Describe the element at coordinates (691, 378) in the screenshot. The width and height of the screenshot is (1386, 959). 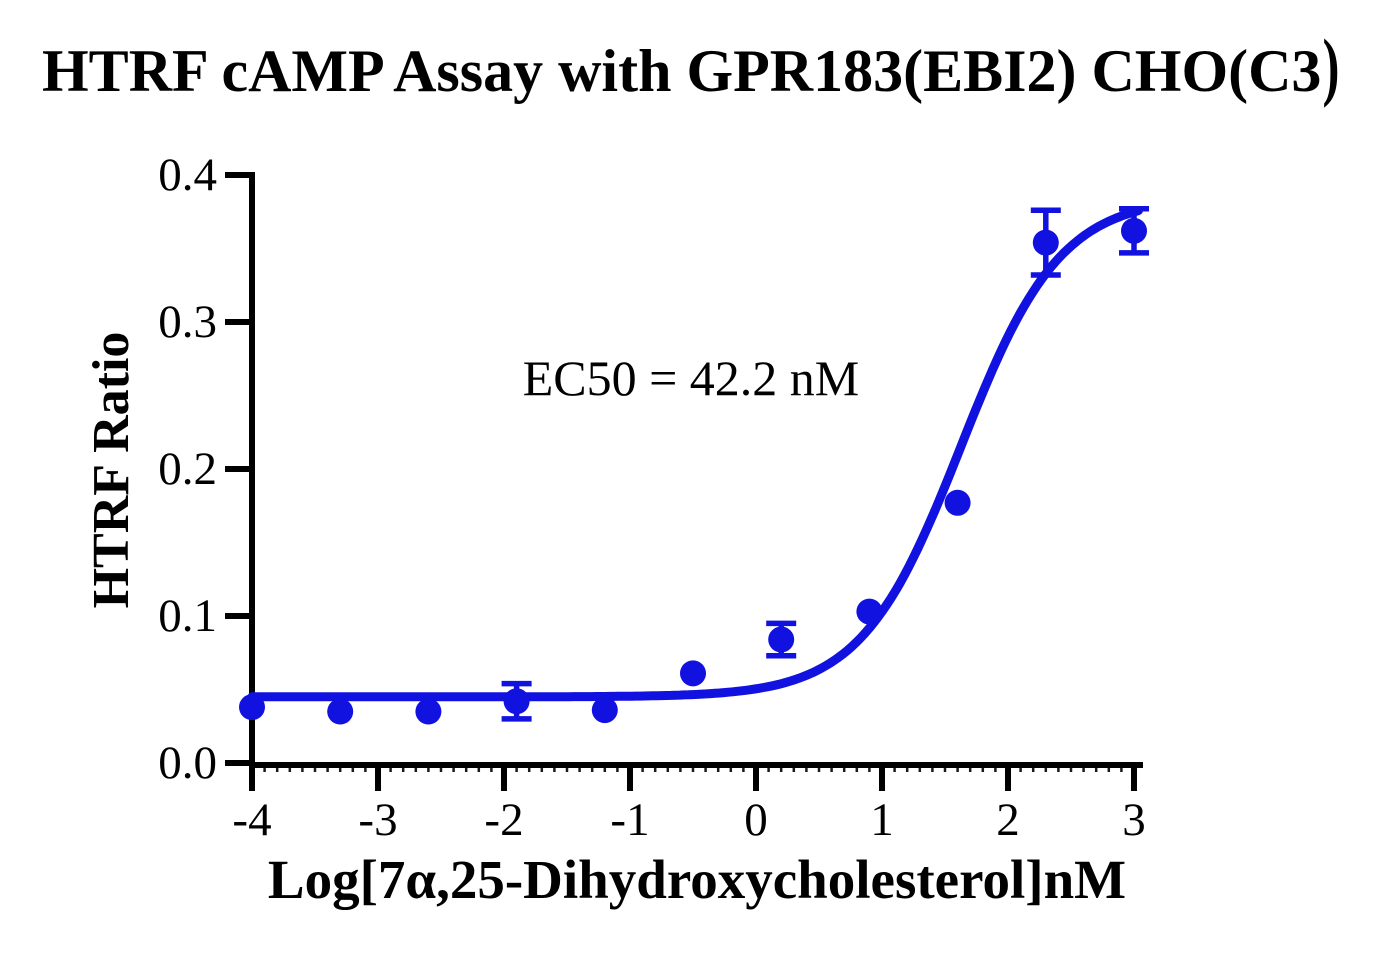
I see `ec50-annotation: EC50 = 42.2 nM` at that location.